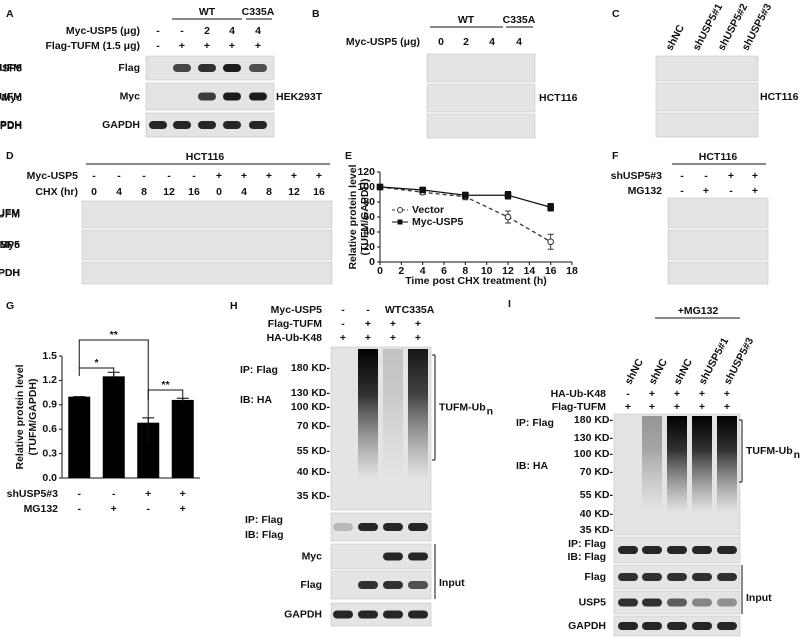  I want to click on panel-letter: H, so click(234, 306).